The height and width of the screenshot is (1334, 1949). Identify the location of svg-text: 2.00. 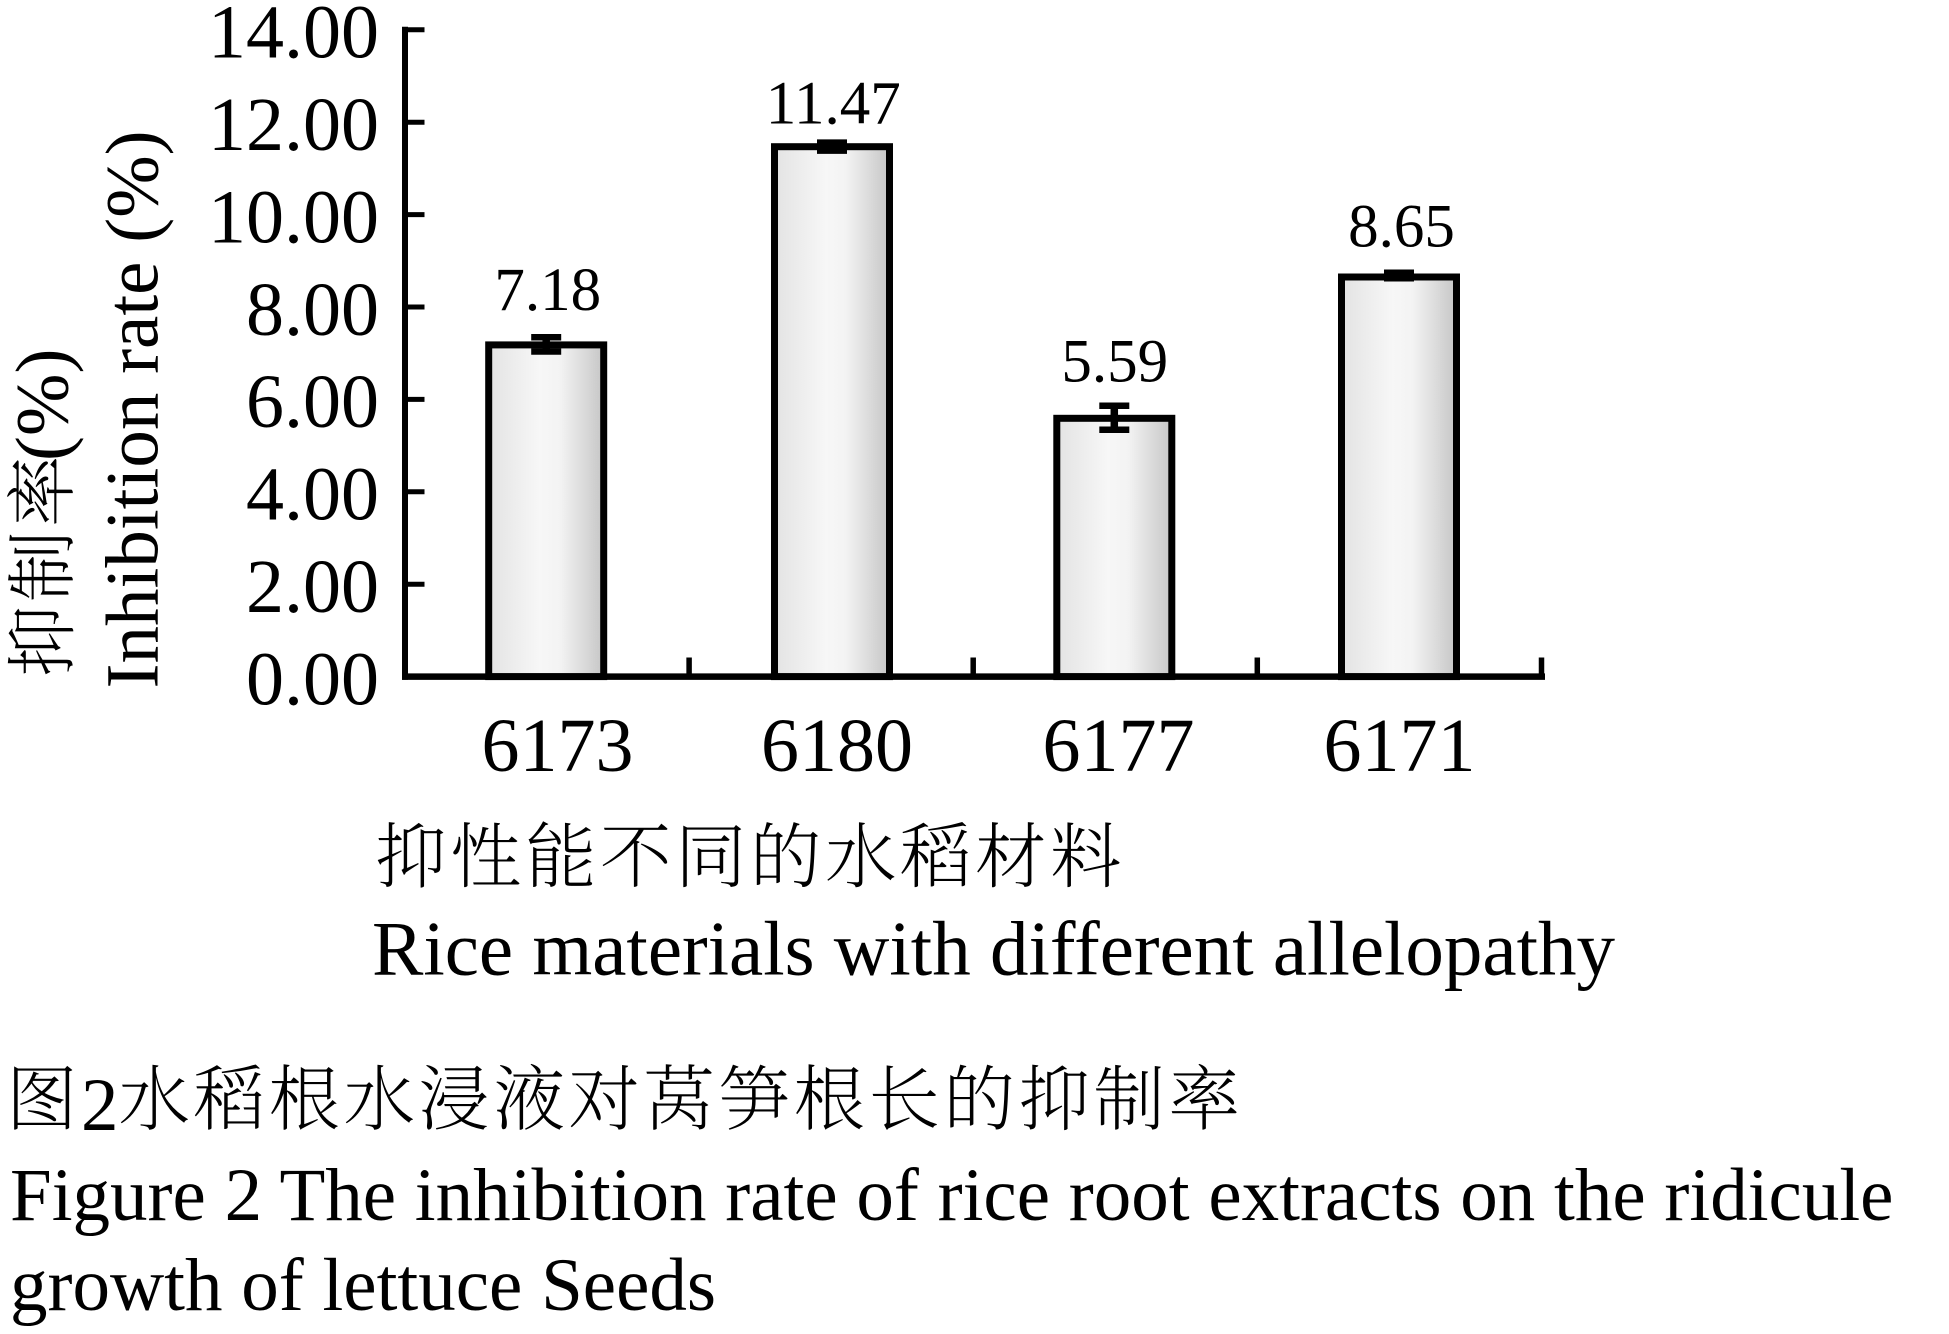
(312, 587).